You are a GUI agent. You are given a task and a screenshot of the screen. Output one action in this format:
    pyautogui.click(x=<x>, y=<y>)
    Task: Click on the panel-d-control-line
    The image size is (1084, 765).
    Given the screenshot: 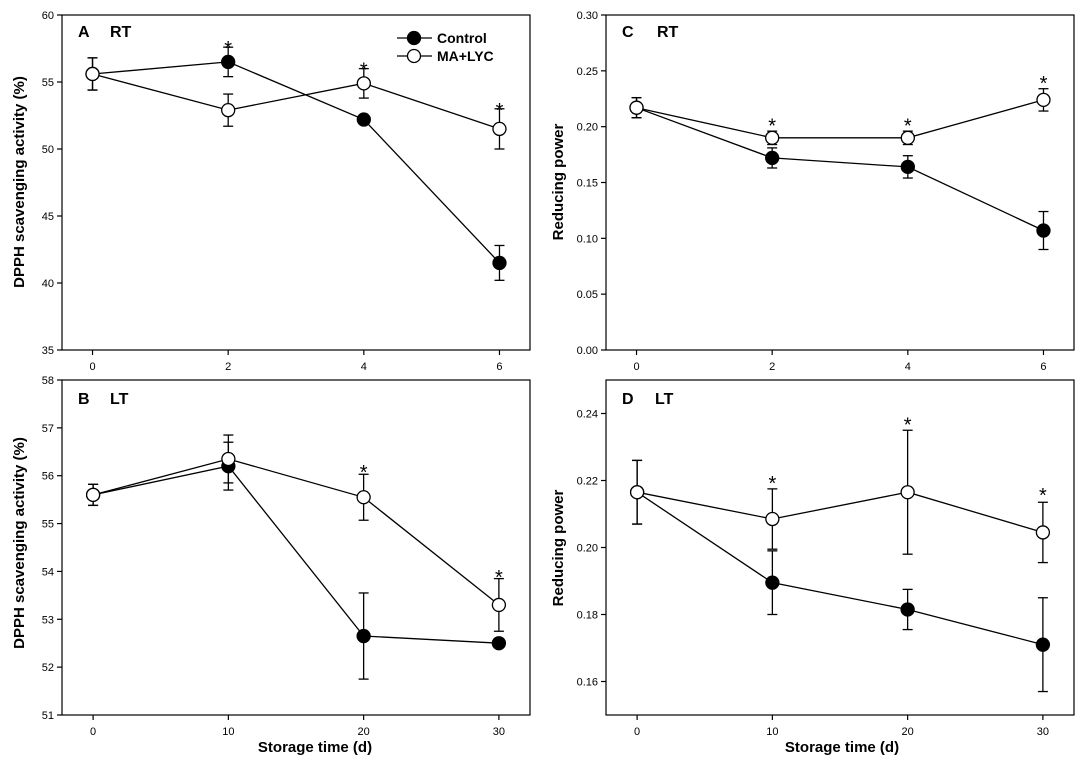 What is the action you would take?
    pyautogui.click(x=840, y=568)
    